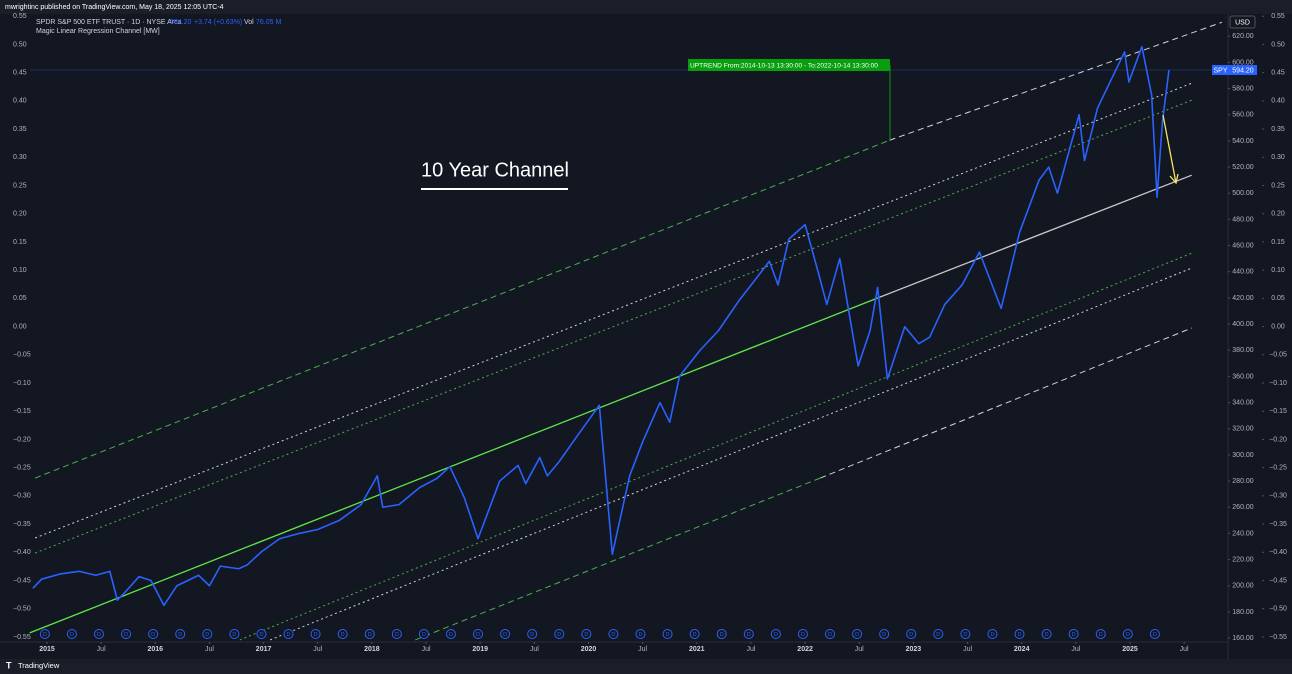 The image size is (1292, 674). Describe the element at coordinates (20, 185) in the screenshot. I see `y2-tick-label-left: 0.25` at that location.